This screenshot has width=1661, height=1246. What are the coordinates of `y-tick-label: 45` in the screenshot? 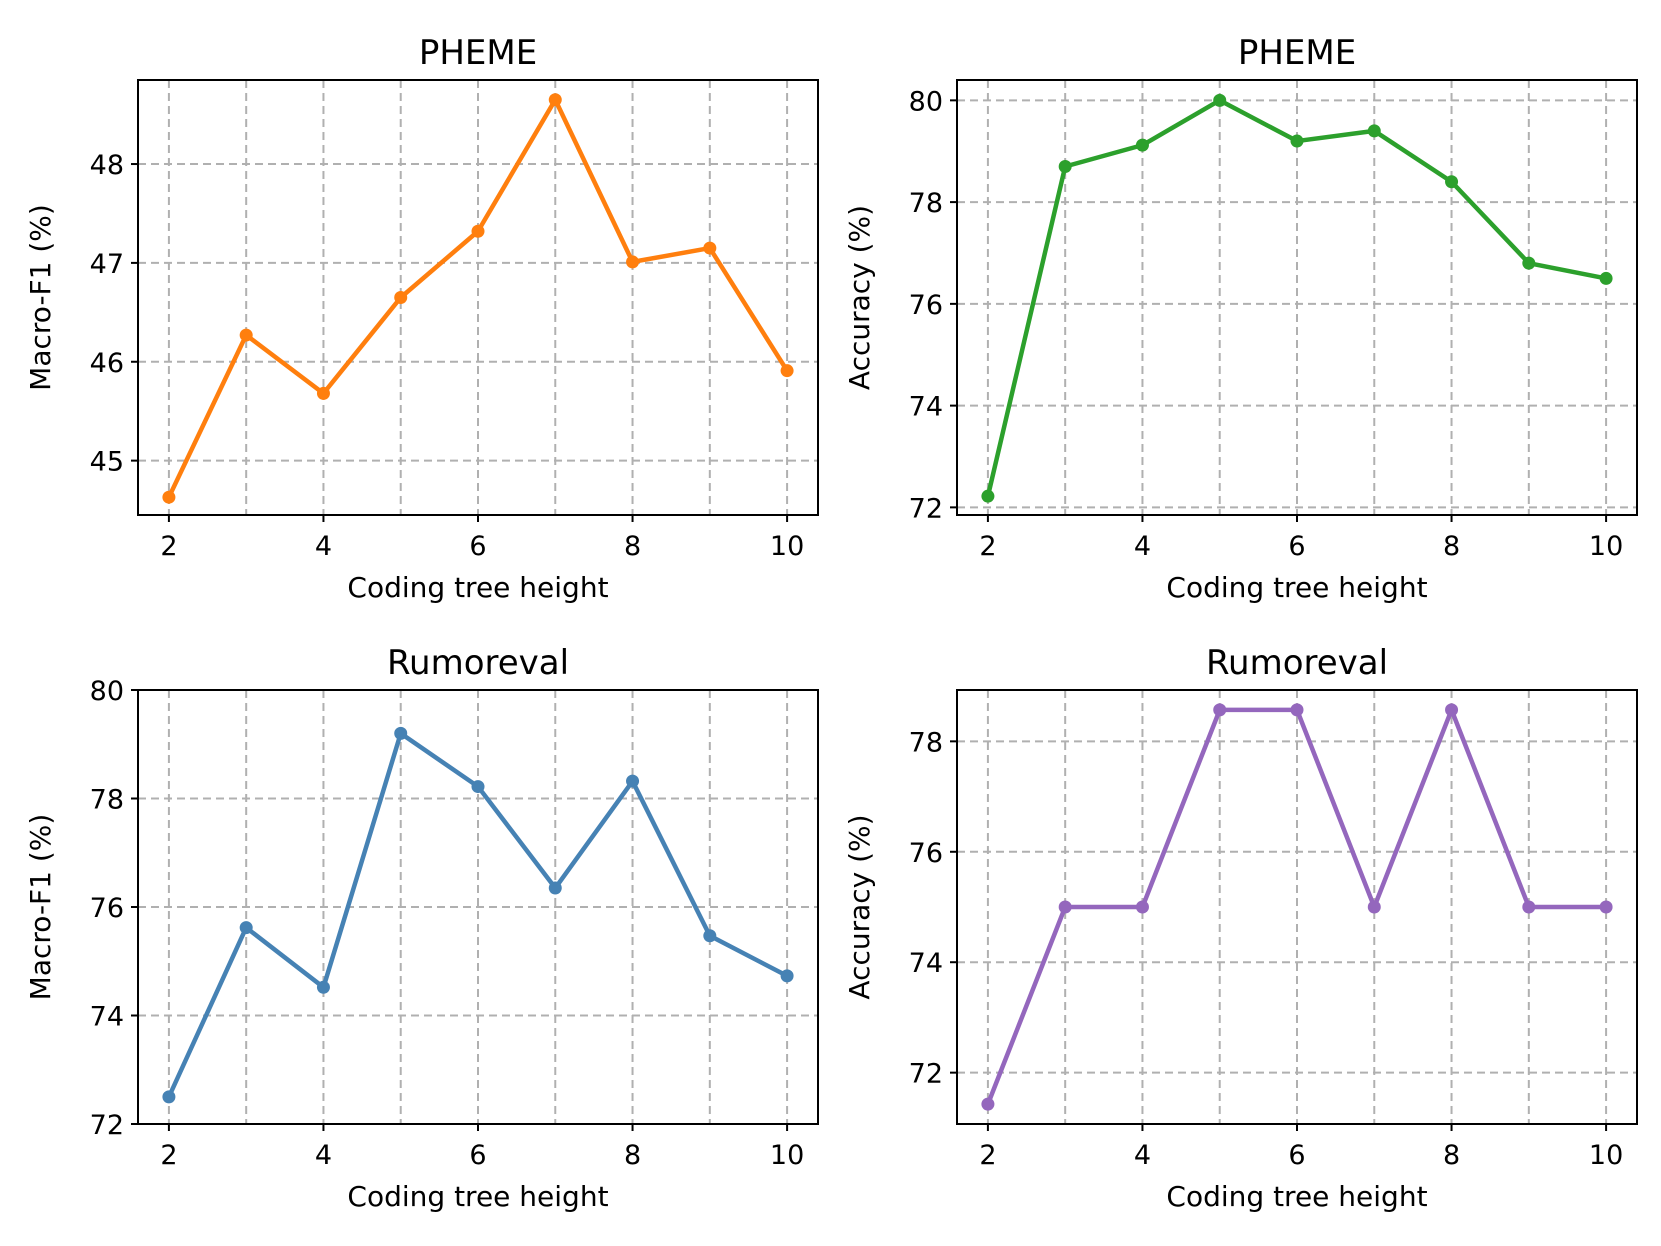 It's located at (107, 462).